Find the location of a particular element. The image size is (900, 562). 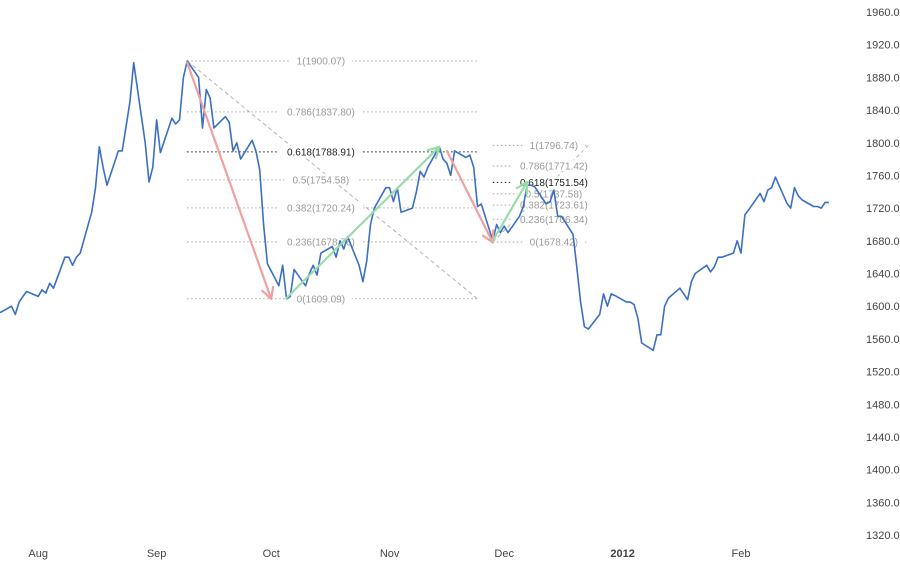

fib-level-label: 0.236(1678.76) is located at coordinates (321, 242).